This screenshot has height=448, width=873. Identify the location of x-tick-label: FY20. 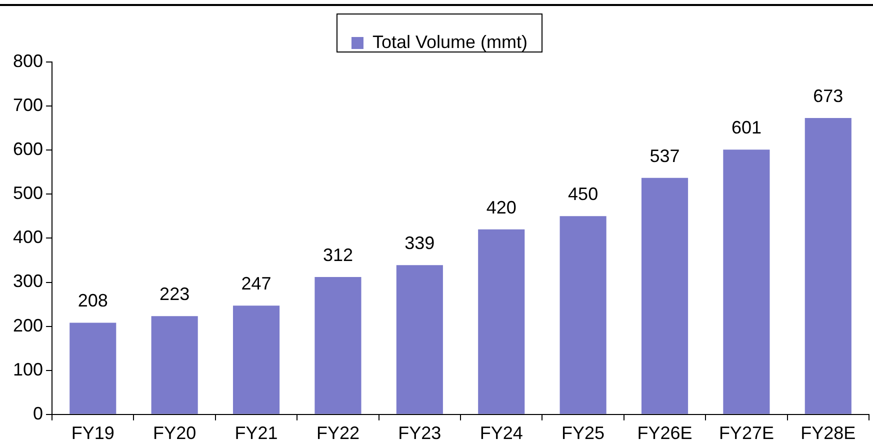
(174, 433).